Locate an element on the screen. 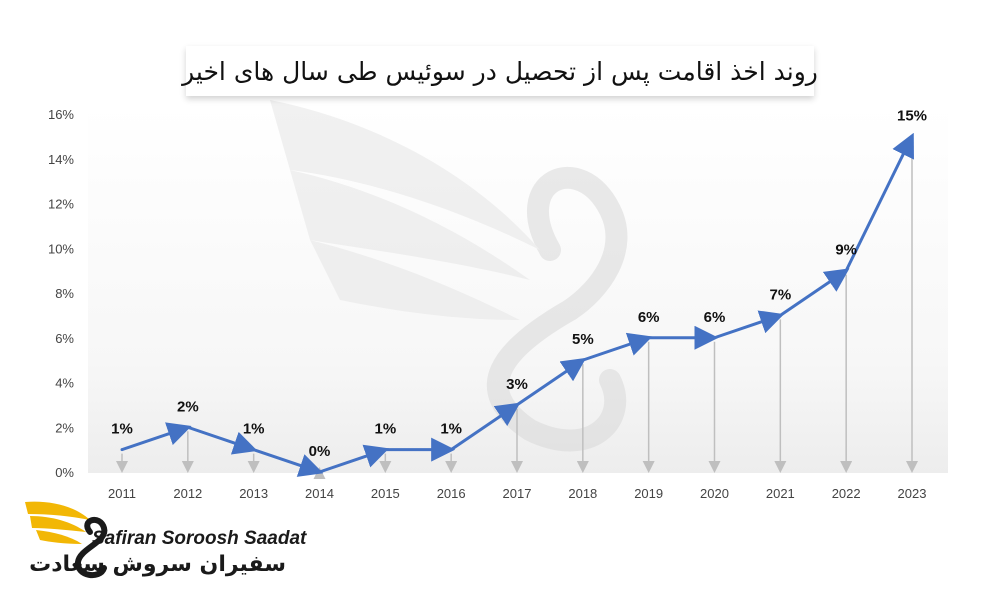 The width and height of the screenshot is (1000, 600). y-tick-label: 16% is located at coordinates (61, 114).